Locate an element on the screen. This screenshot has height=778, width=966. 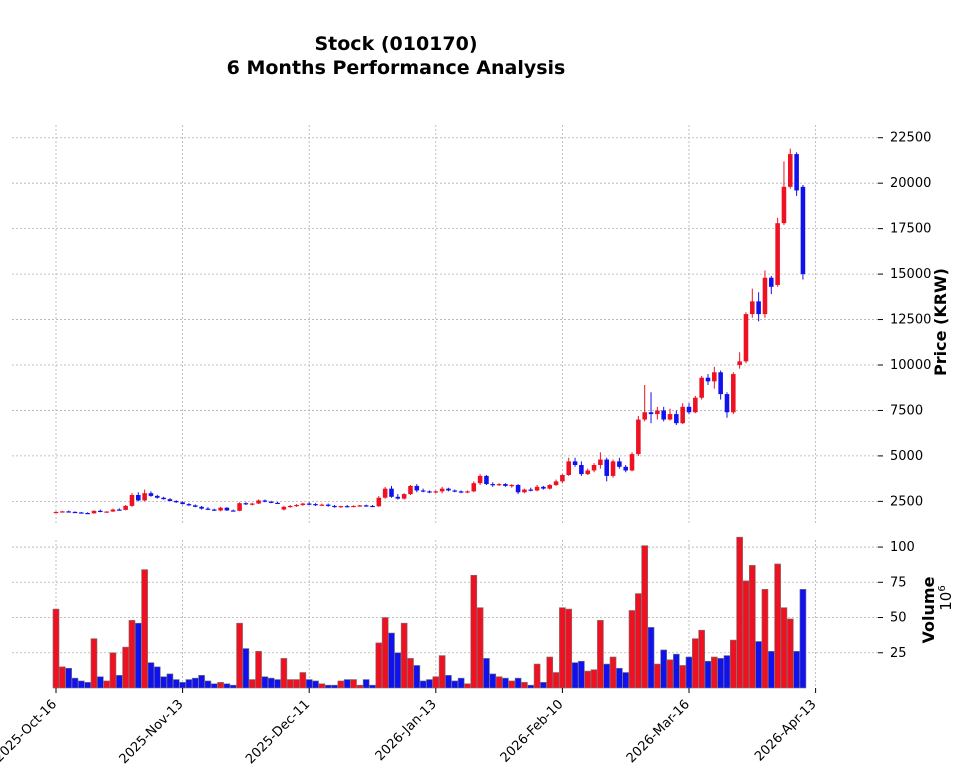
x-tick-label: 2026-Feb-10 is located at coordinates (532, 731).